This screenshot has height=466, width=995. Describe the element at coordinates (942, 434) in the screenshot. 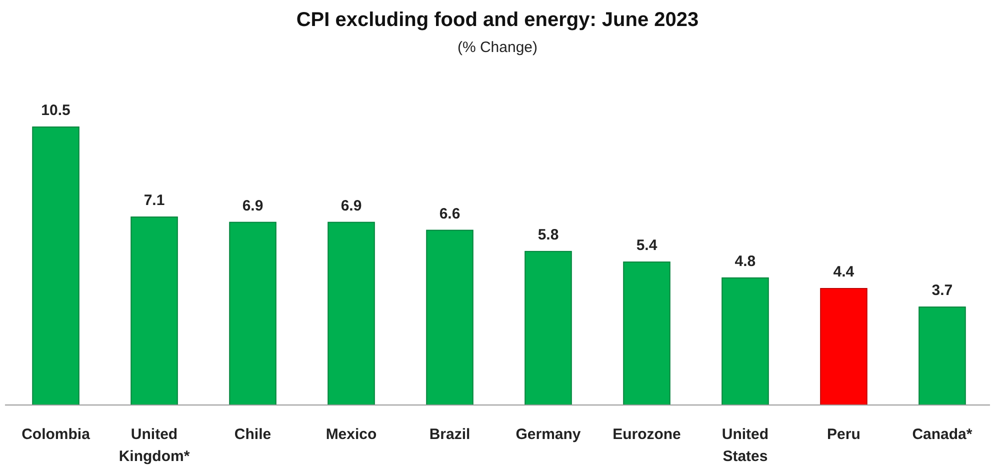

I see `x-tick-label: Canada*` at that location.